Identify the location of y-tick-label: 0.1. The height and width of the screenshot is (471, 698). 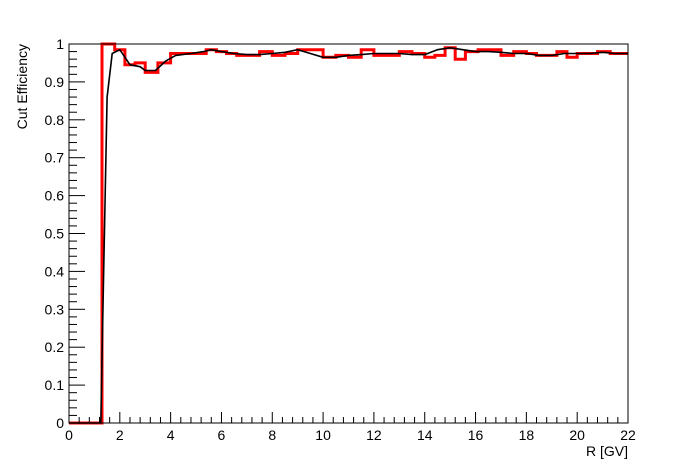
(55, 385).